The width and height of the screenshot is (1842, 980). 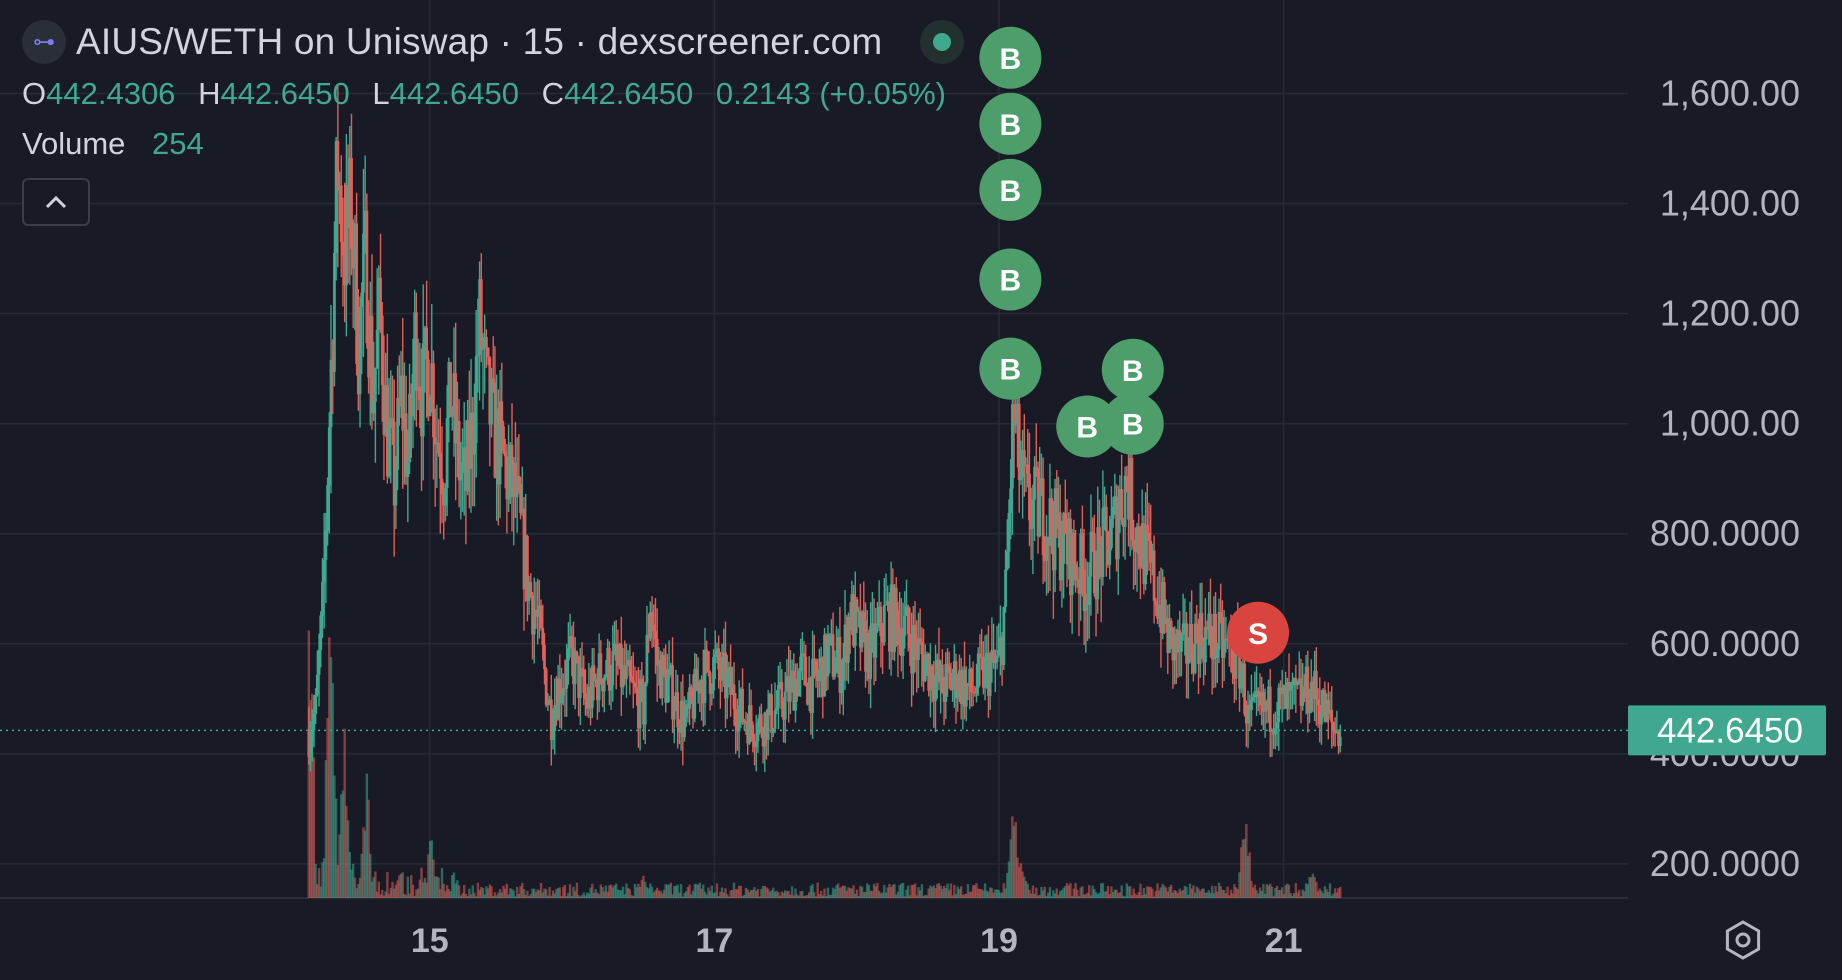 What do you see at coordinates (942, 42) in the screenshot?
I see `status-indicator` at bounding box center [942, 42].